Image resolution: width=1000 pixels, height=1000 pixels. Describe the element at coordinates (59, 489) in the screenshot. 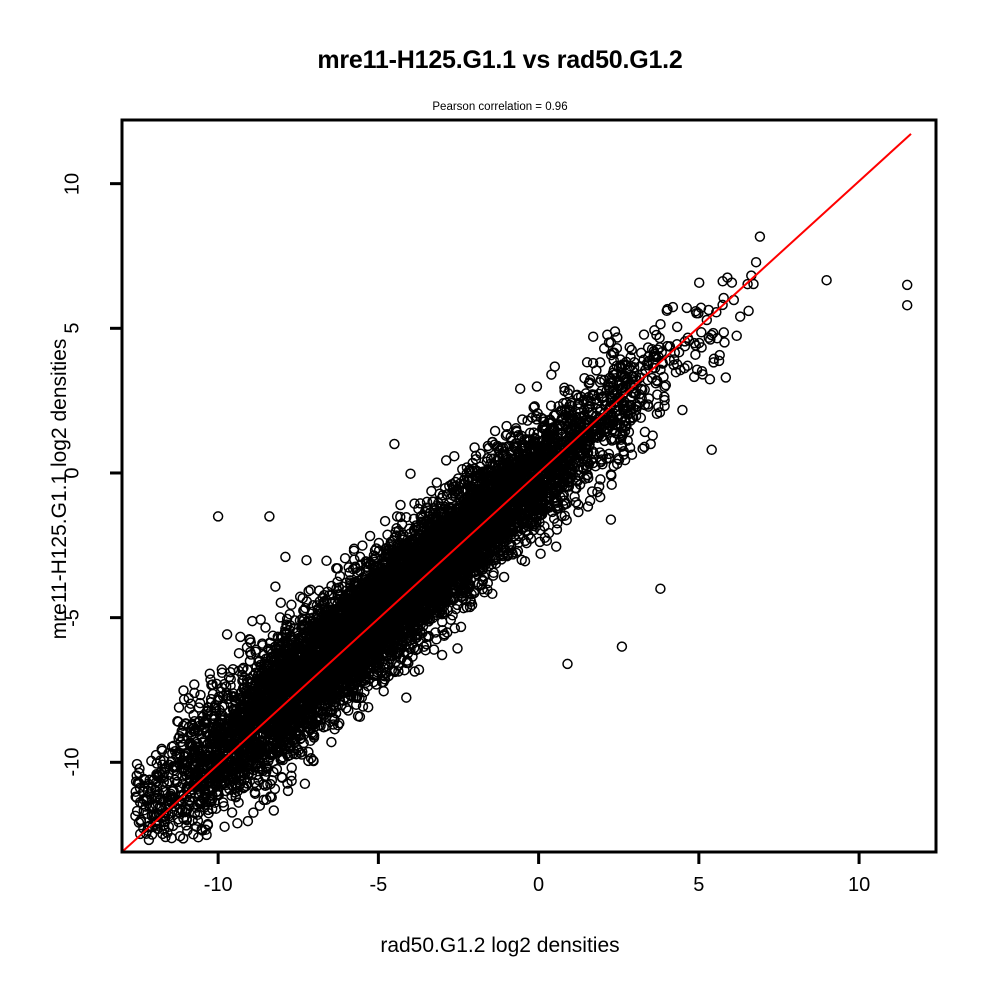

I see `y-axis-title: mre11-H125.G1.1 log2 densities` at that location.